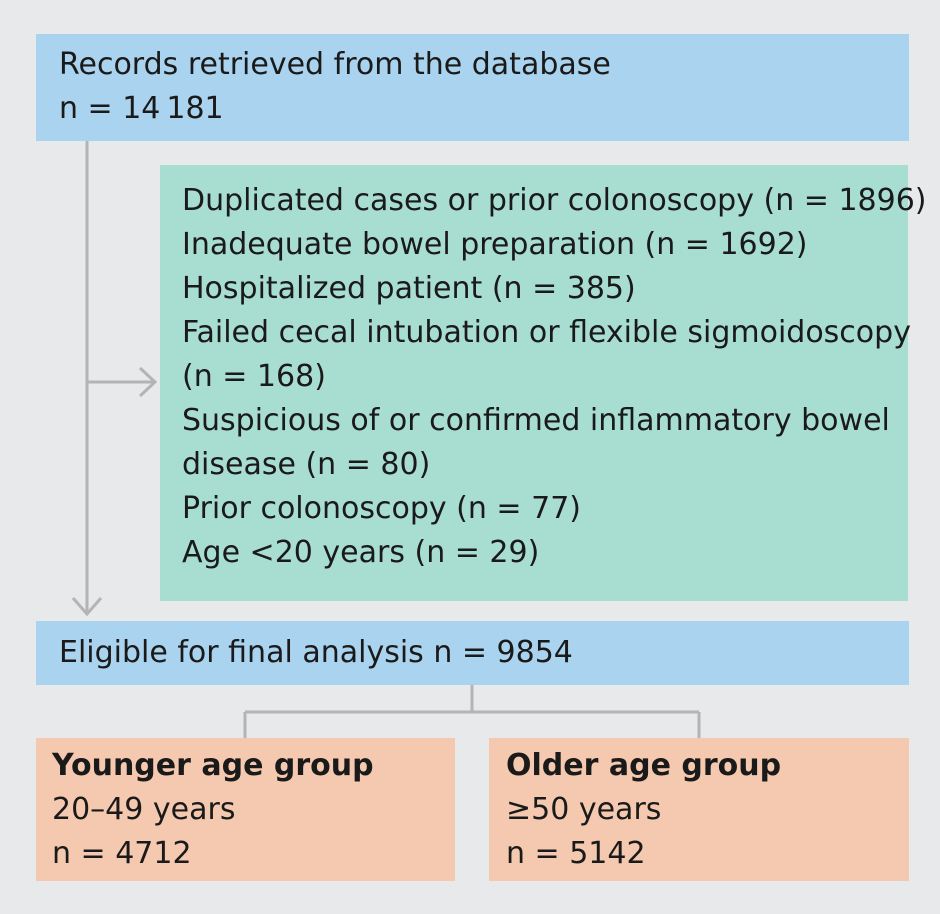 The image size is (940, 914). What do you see at coordinates (584, 809) in the screenshot?
I see `older-group-range: ≥50 years` at bounding box center [584, 809].